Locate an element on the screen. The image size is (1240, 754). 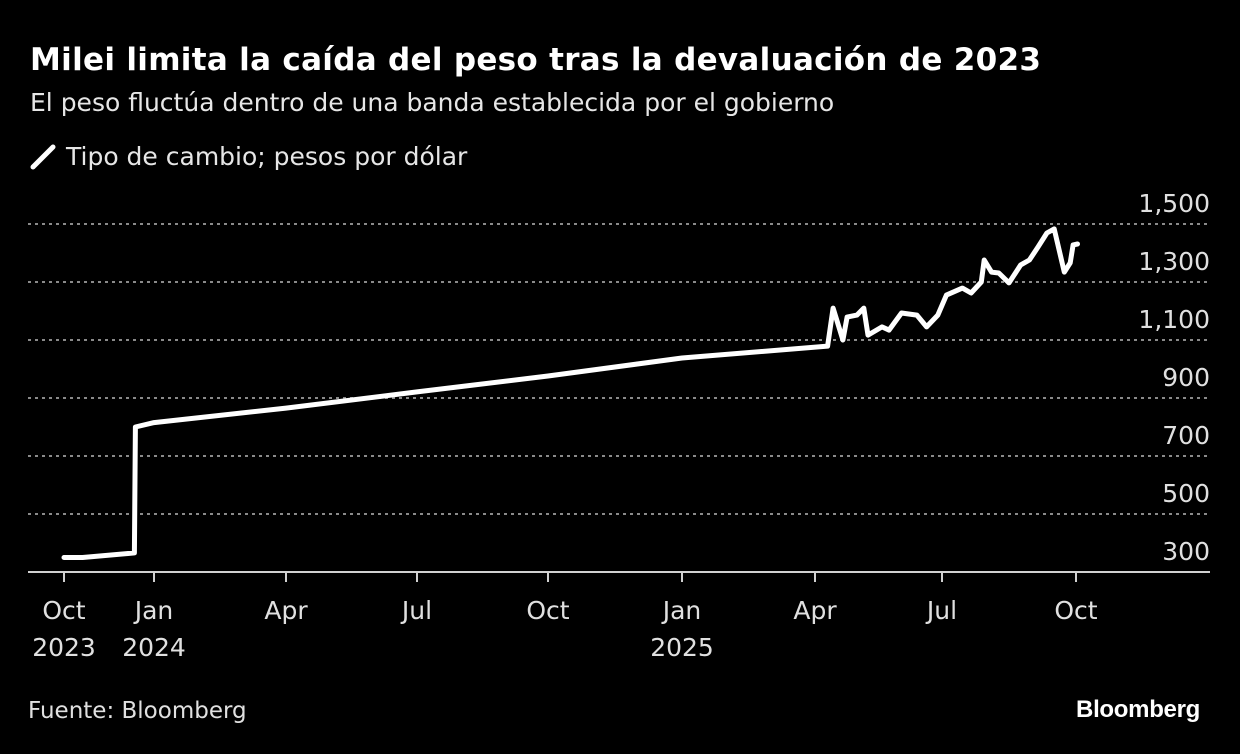
y-tick-label: 700 is located at coordinates (1186, 435).